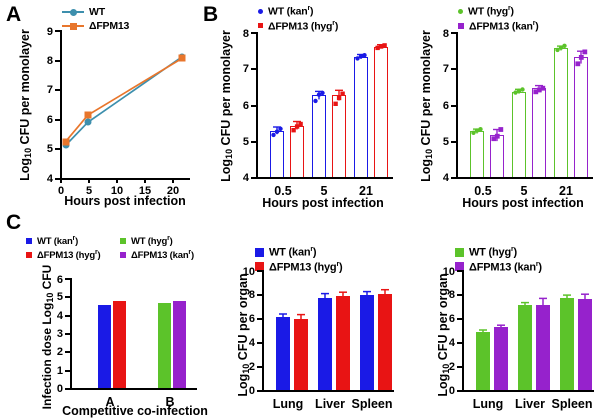 Image resolution: width=600 pixels, height=418 pixels. I want to click on panel-c-left-y-axis-label: Infection dose Log10 CFU, so click(47, 337).